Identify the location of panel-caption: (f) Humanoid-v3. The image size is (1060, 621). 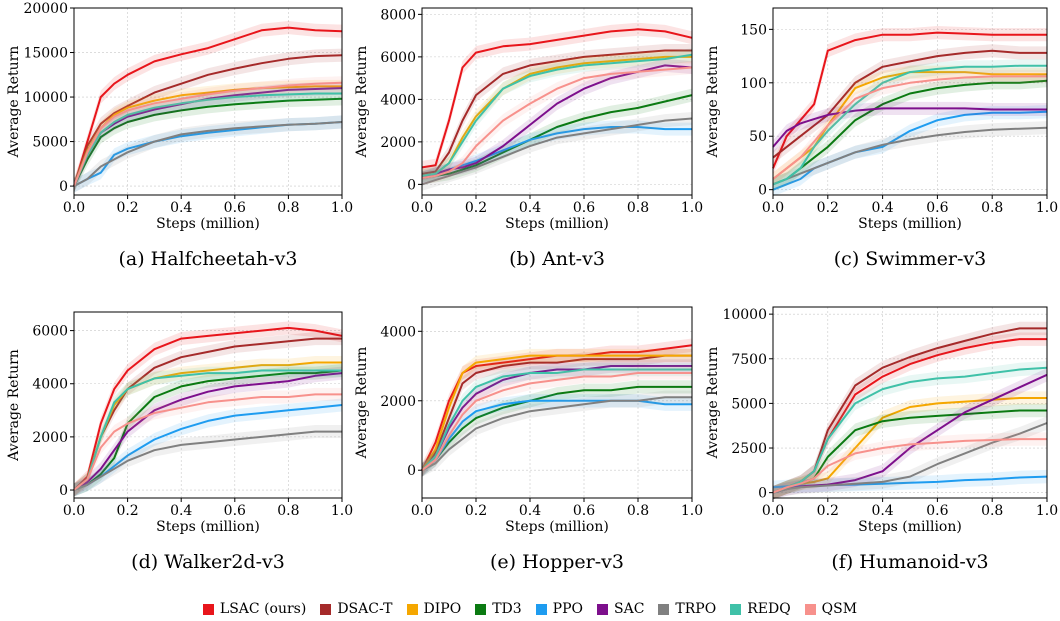
(909, 562).